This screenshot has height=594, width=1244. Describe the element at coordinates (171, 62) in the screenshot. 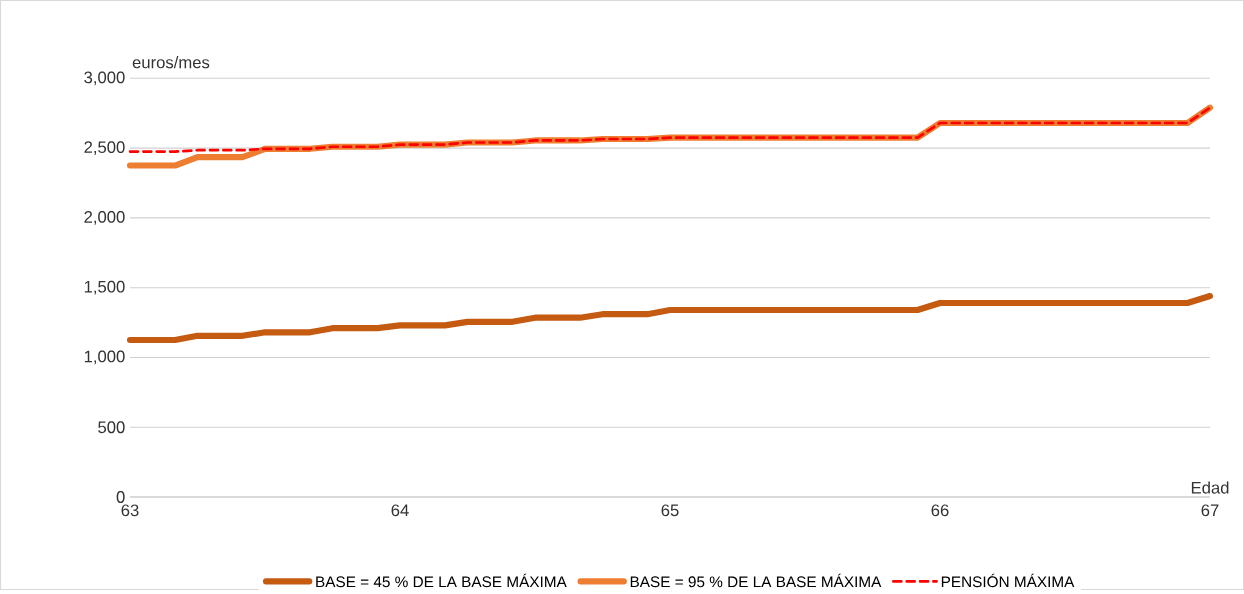

I see `y-axis-title: euros/mes` at that location.